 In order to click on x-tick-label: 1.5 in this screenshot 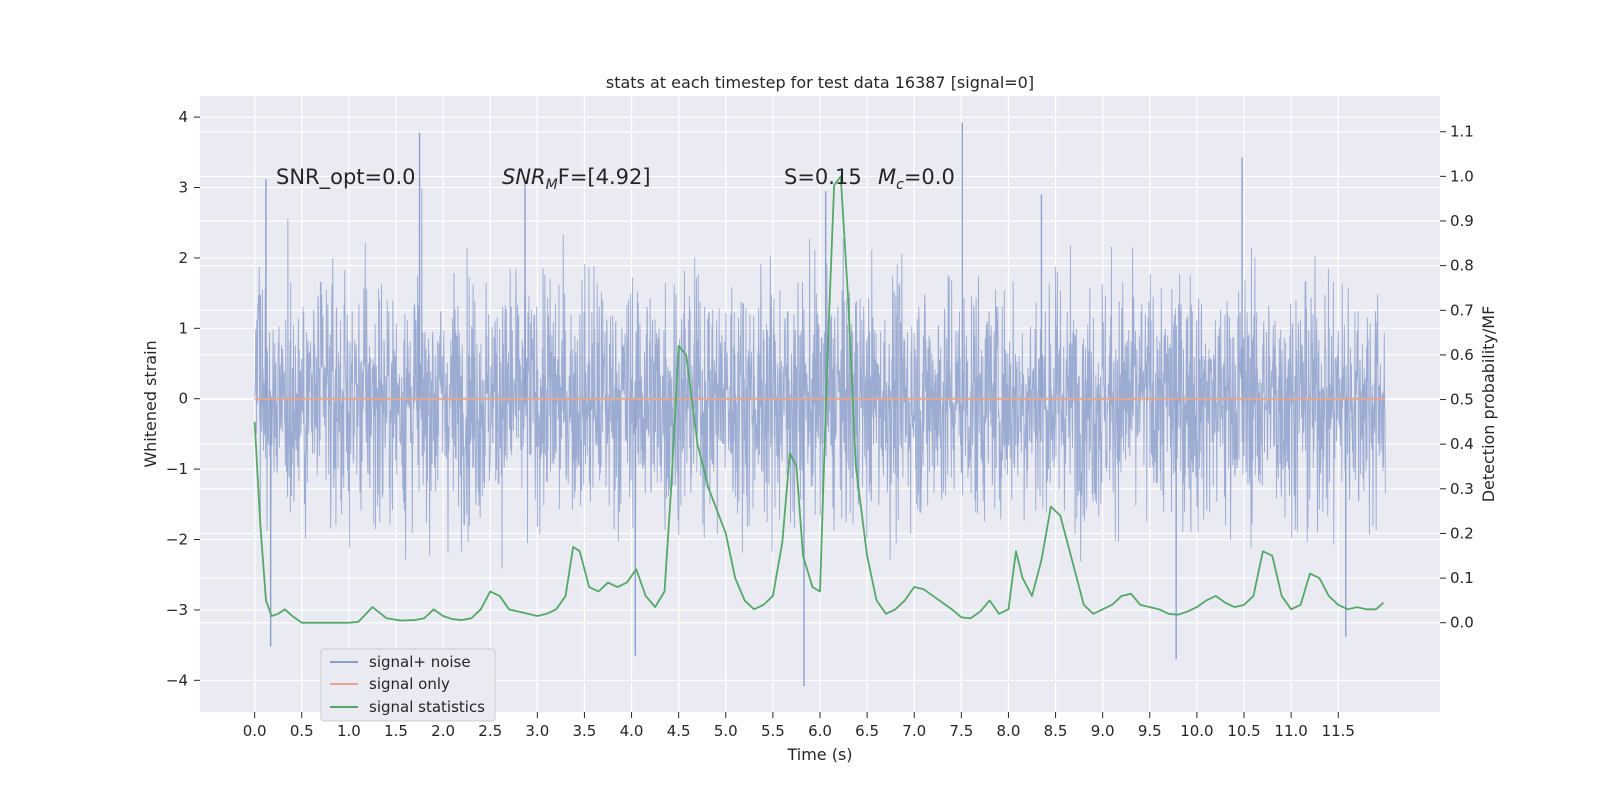, I will do `click(396, 731)`.